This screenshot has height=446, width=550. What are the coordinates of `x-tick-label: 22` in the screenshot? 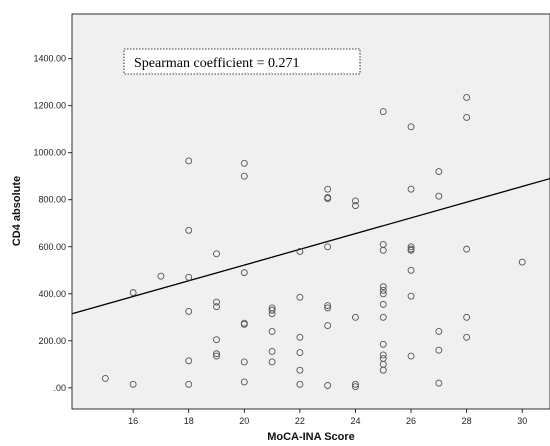 It's located at (300, 421).